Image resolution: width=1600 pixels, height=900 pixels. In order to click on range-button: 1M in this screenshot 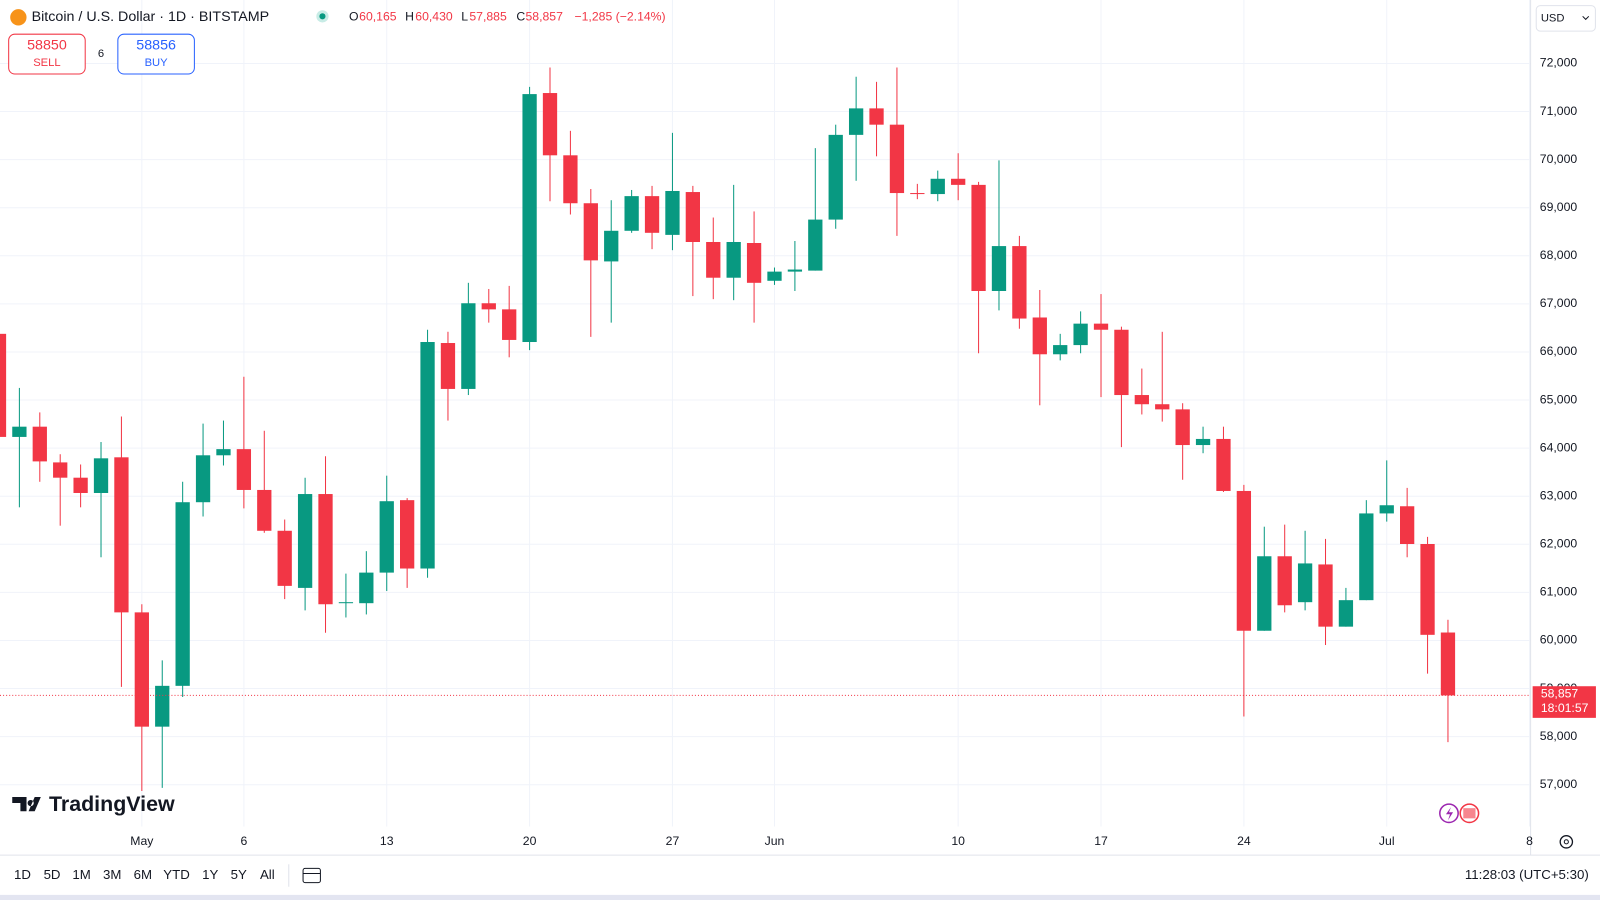, I will do `click(81, 874)`.